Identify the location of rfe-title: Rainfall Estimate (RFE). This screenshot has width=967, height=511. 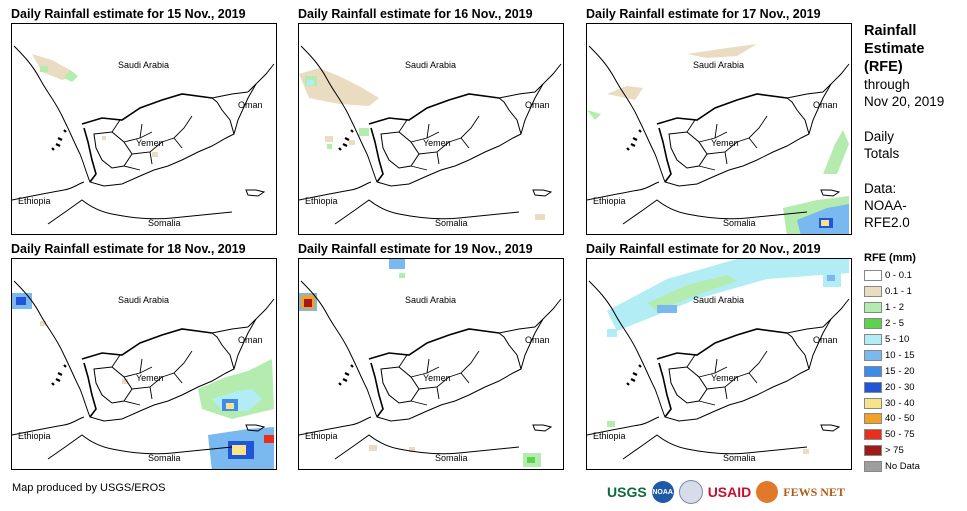
(914, 49).